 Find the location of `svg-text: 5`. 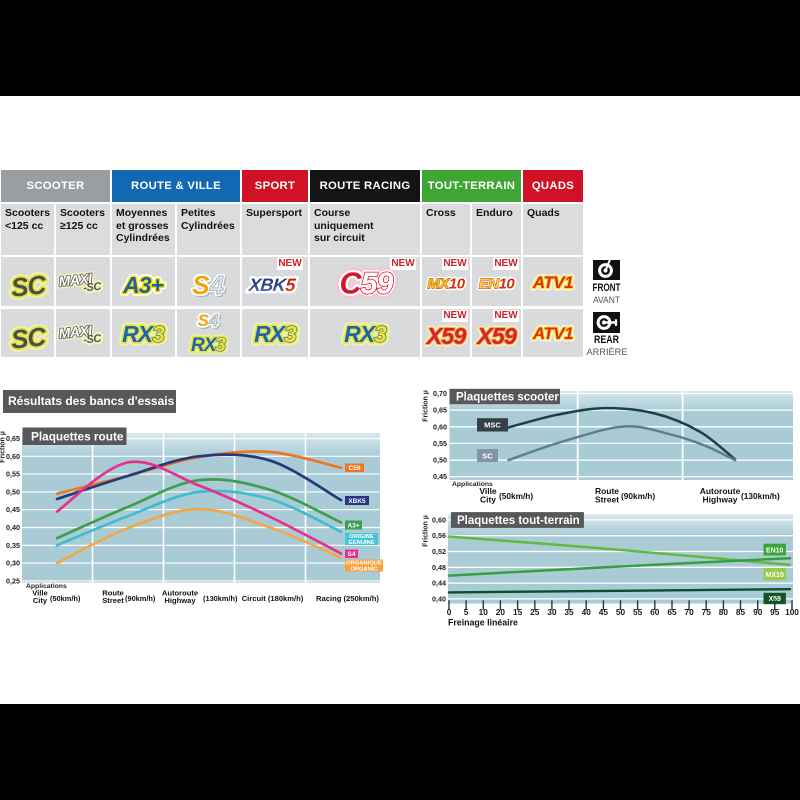

svg-text: 5 is located at coordinates (466, 612).